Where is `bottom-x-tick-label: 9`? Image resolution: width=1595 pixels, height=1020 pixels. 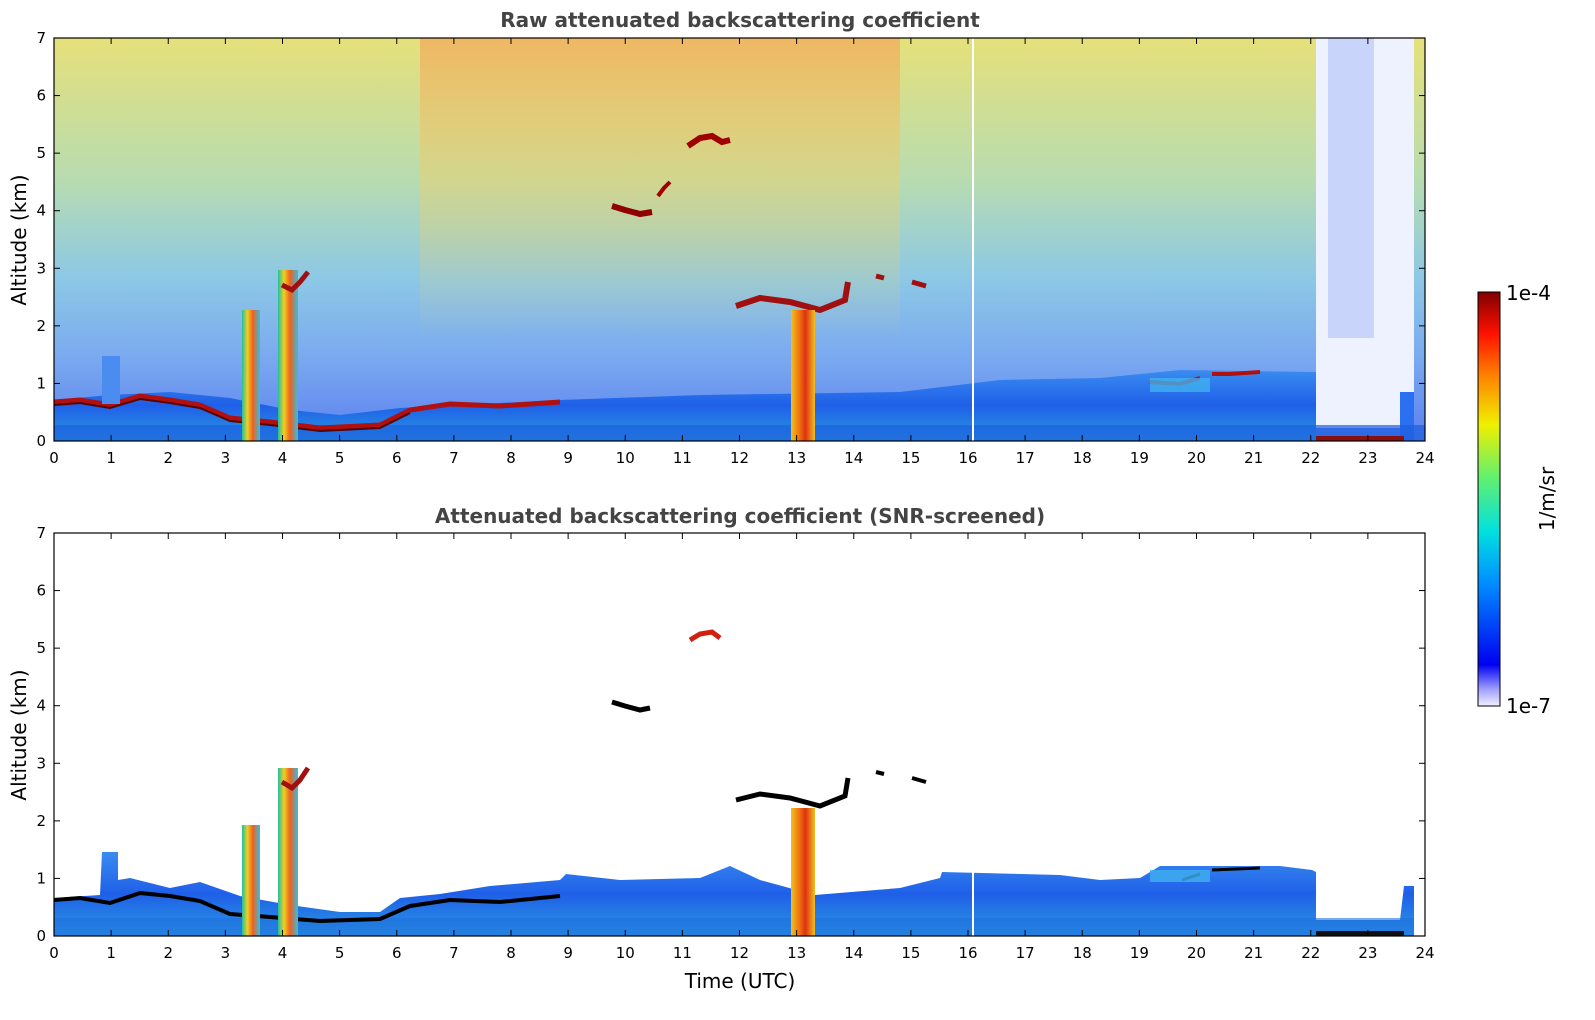
bottom-x-tick-label: 9 is located at coordinates (568, 953).